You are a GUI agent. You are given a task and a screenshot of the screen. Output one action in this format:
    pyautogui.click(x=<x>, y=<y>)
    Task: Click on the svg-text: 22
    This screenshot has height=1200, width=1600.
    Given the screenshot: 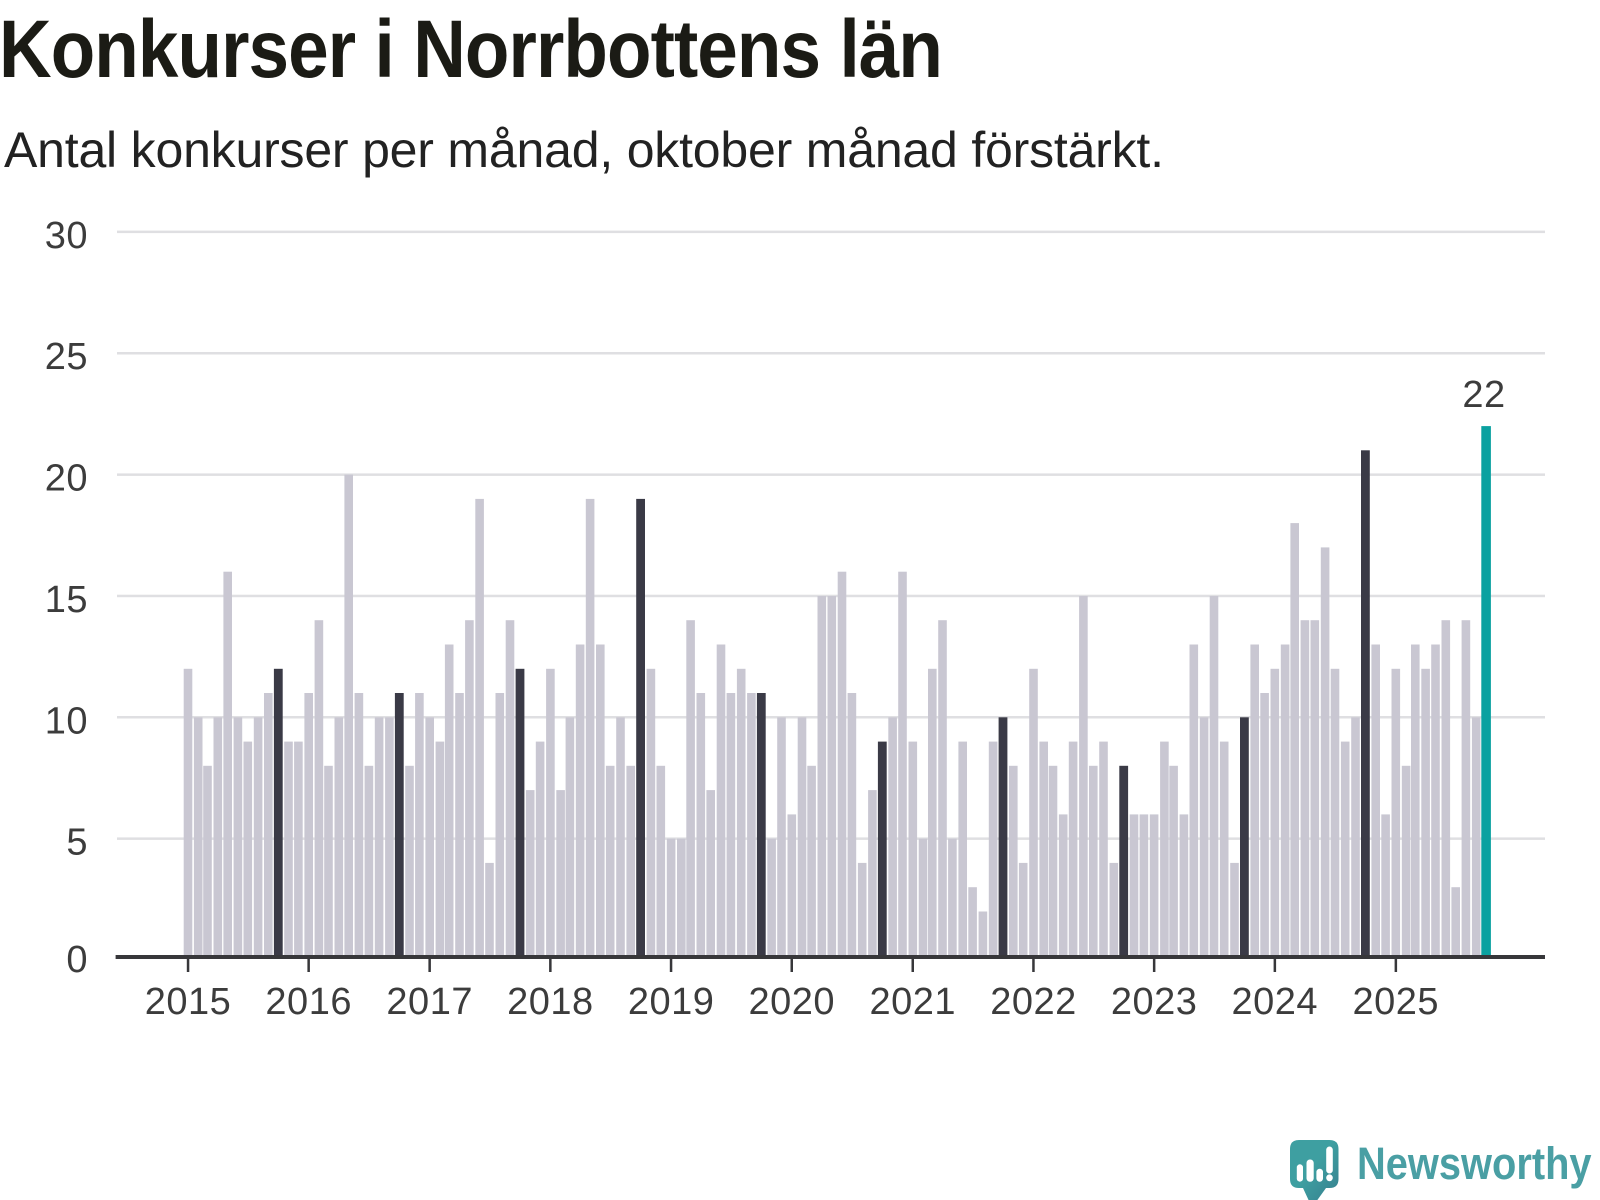 What is the action you would take?
    pyautogui.click(x=1483, y=395)
    